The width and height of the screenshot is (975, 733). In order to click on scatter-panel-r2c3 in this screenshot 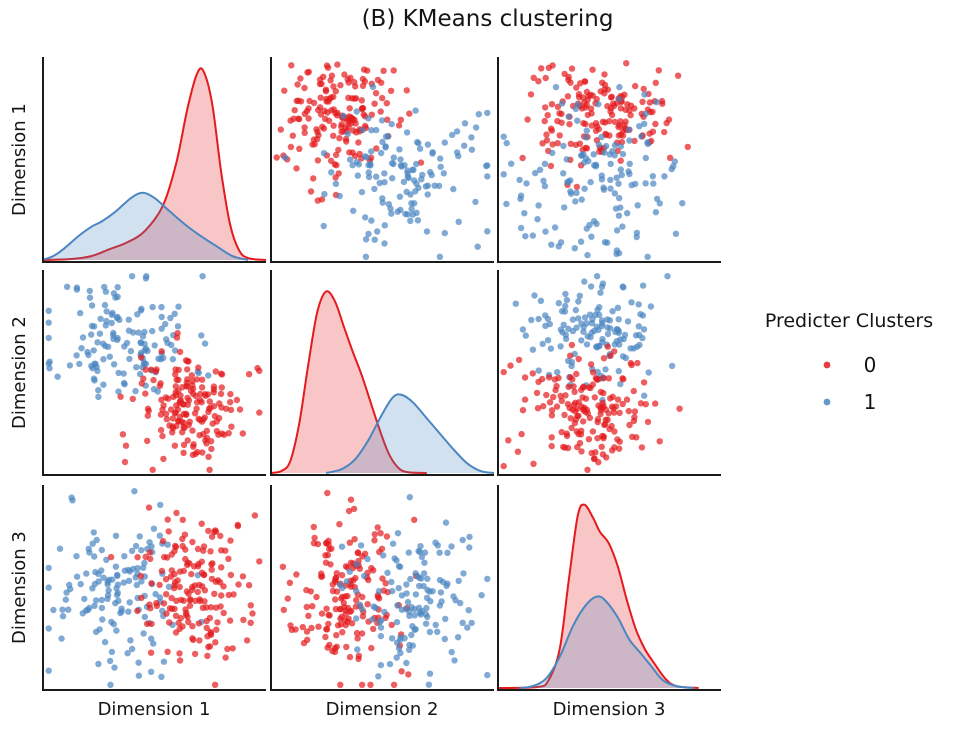, I will do `click(609, 373)`.